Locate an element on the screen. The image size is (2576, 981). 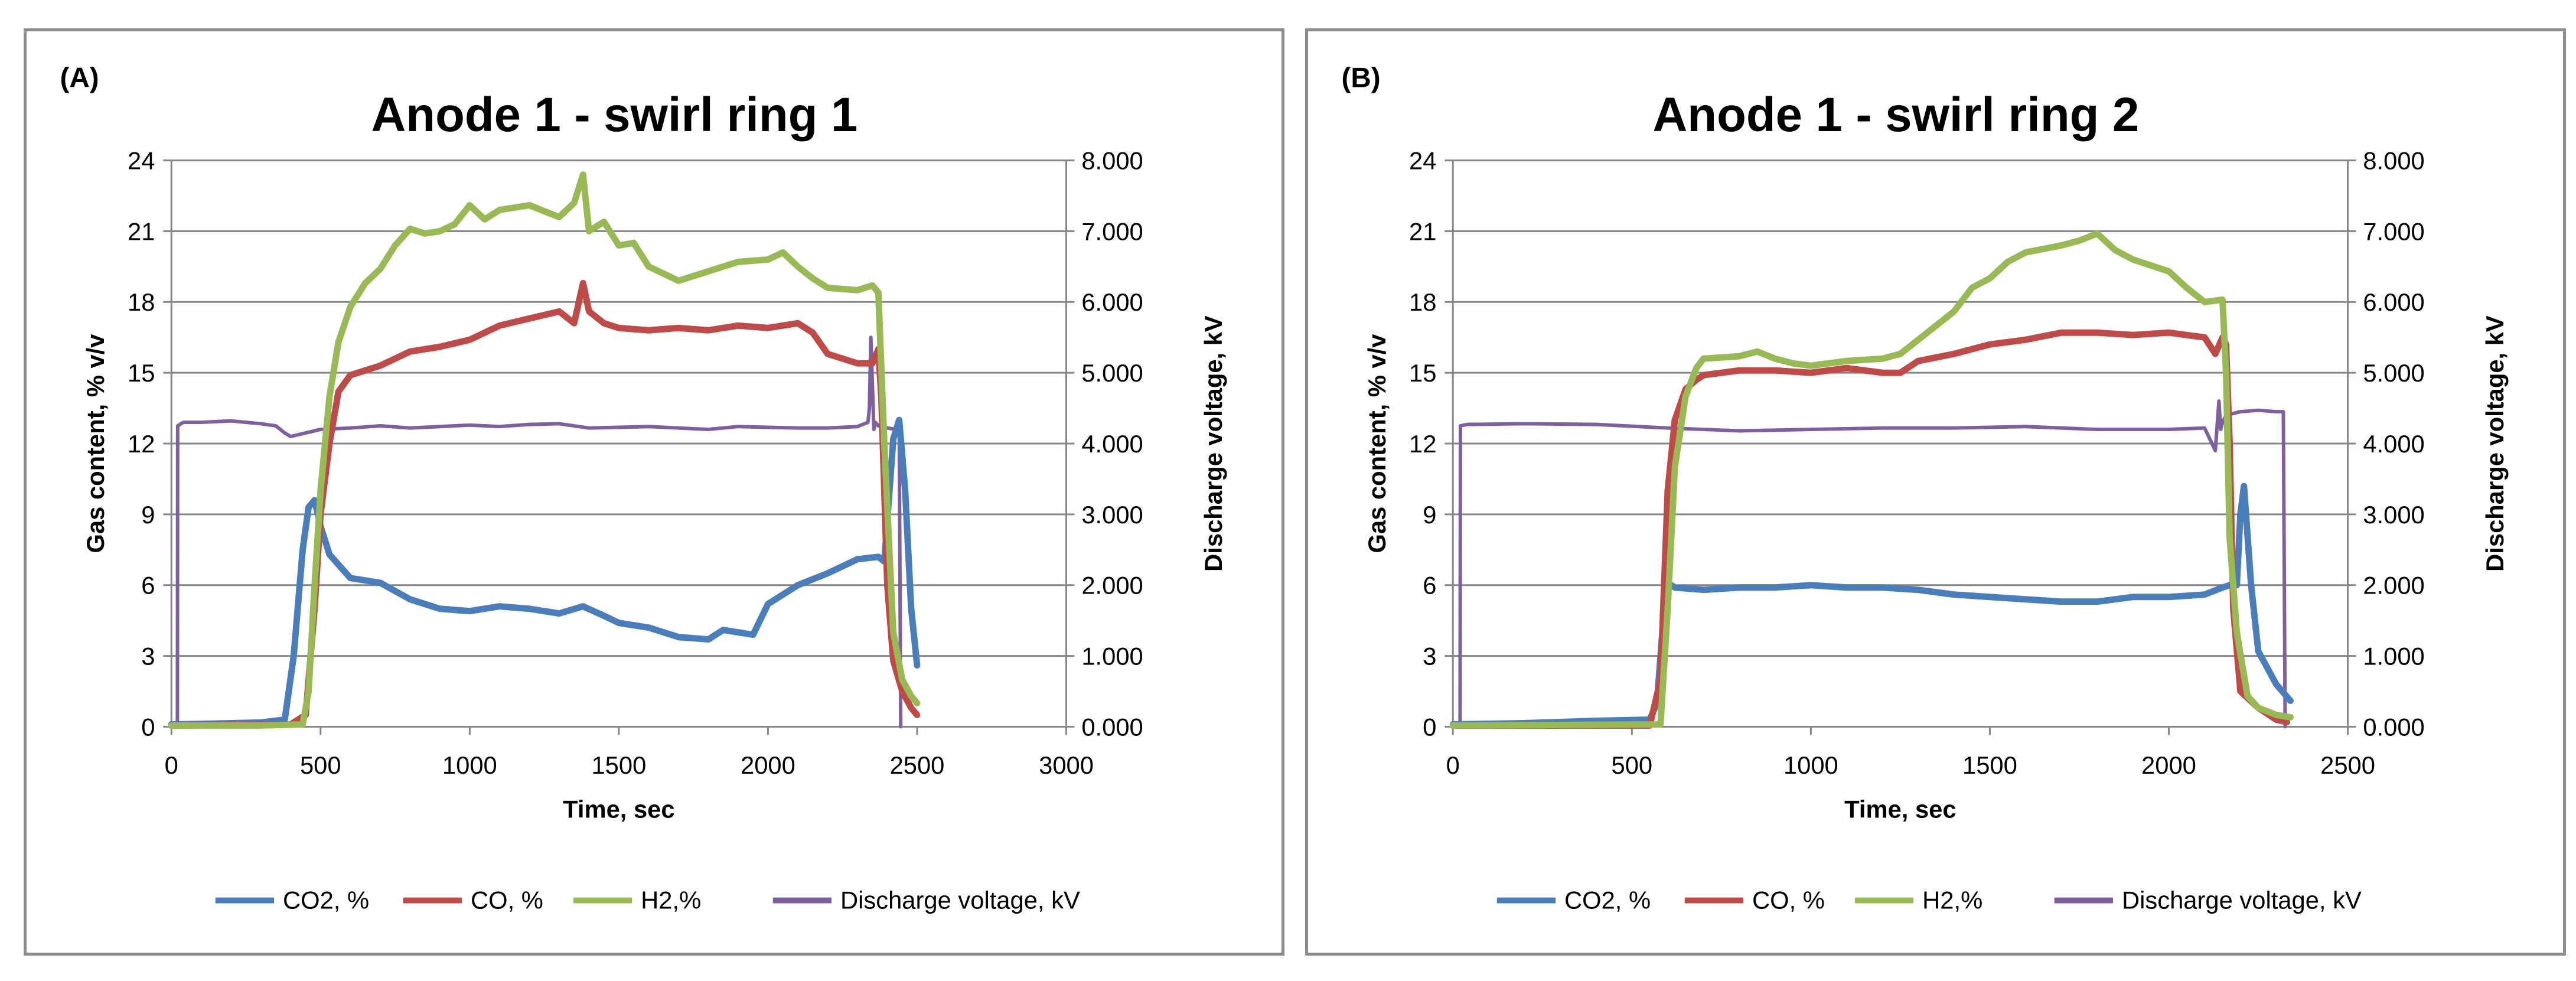
chart-title: Anode 1 - swirl ring 1 is located at coordinates (614, 115).